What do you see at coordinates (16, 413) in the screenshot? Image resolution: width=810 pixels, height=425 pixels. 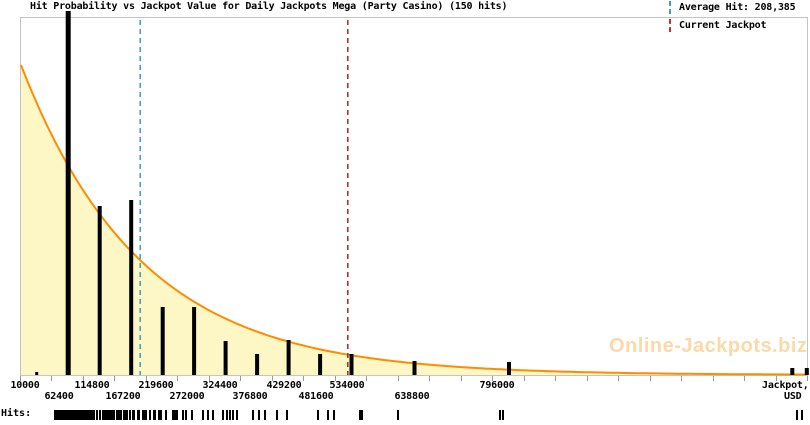 I see `hits-row-label: Hits:` at bounding box center [16, 413].